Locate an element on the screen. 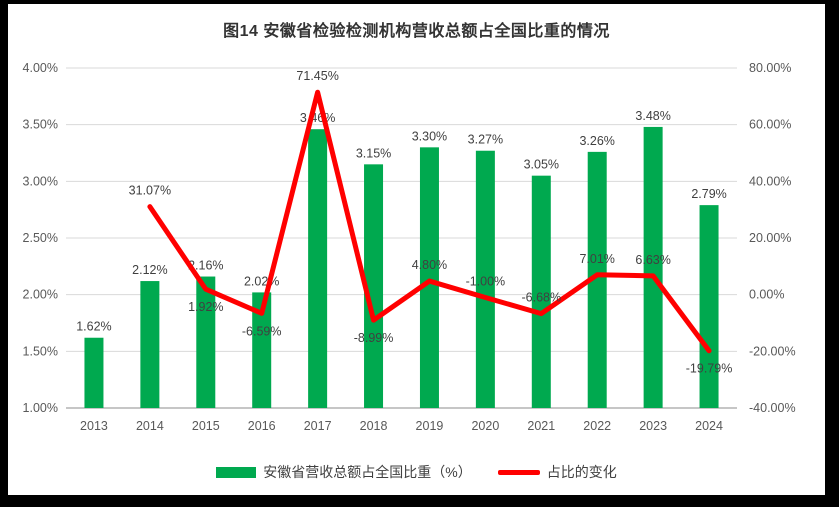  x-axis-label-2023: 2023 is located at coordinates (653, 426).